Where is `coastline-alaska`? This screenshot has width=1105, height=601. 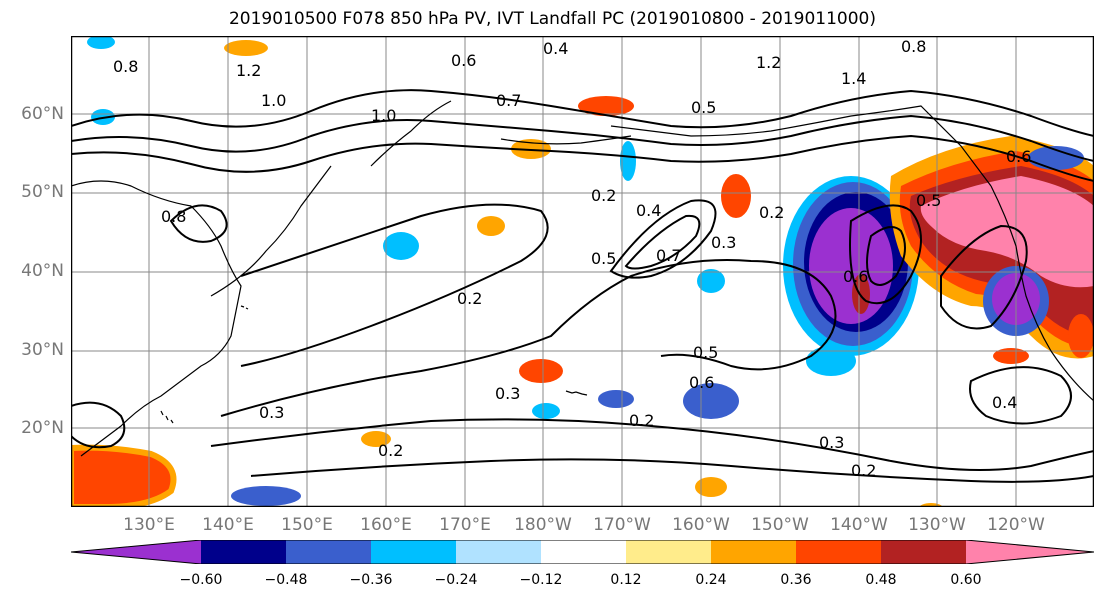 coastline-alaska is located at coordinates (801, 146).